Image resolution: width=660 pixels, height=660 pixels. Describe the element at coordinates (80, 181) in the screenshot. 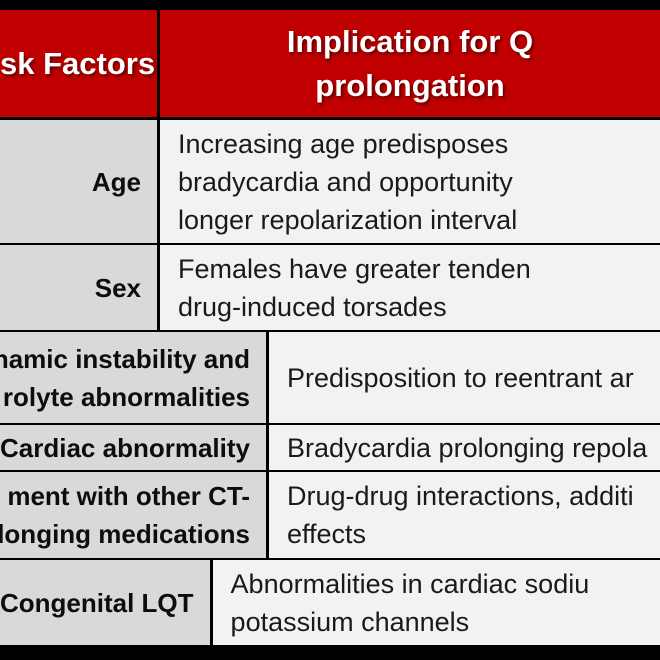

I see `risk-factor-cell: Age` at that location.